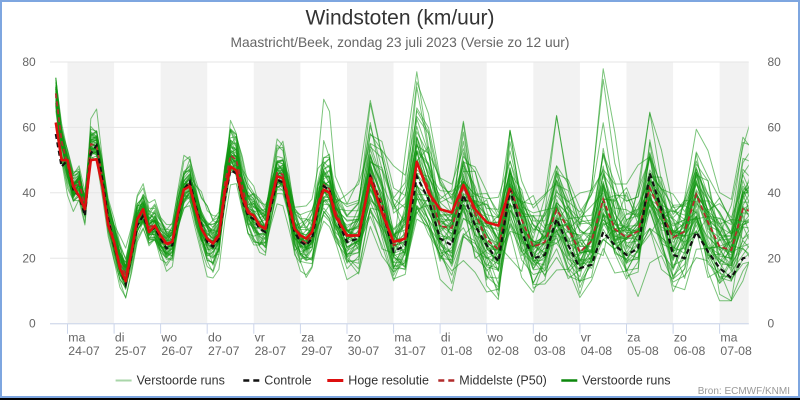 The height and width of the screenshot is (400, 800). What do you see at coordinates (744, 391) in the screenshot?
I see `svg-text: Bron: ECMWF/KNMI` at bounding box center [744, 391].